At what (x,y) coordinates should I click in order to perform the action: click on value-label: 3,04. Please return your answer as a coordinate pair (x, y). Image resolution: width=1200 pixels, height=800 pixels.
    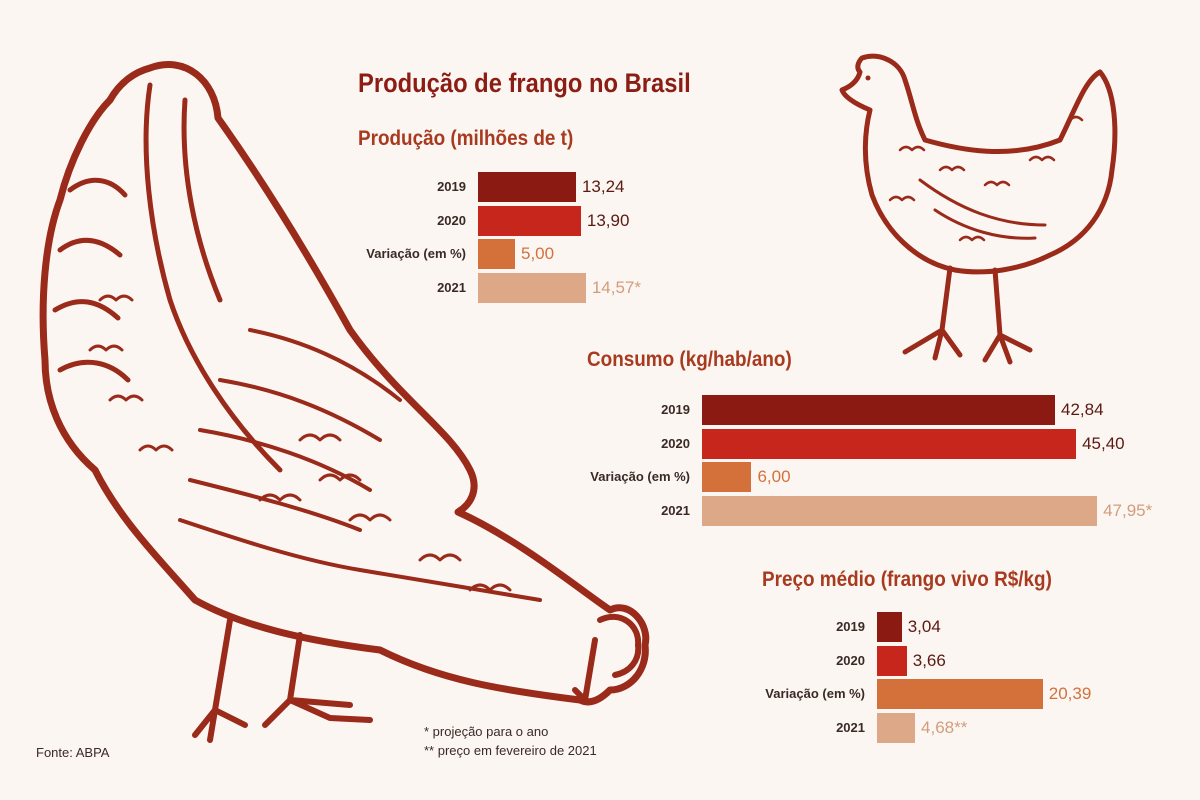
    Looking at the image, I should click on (924, 626).